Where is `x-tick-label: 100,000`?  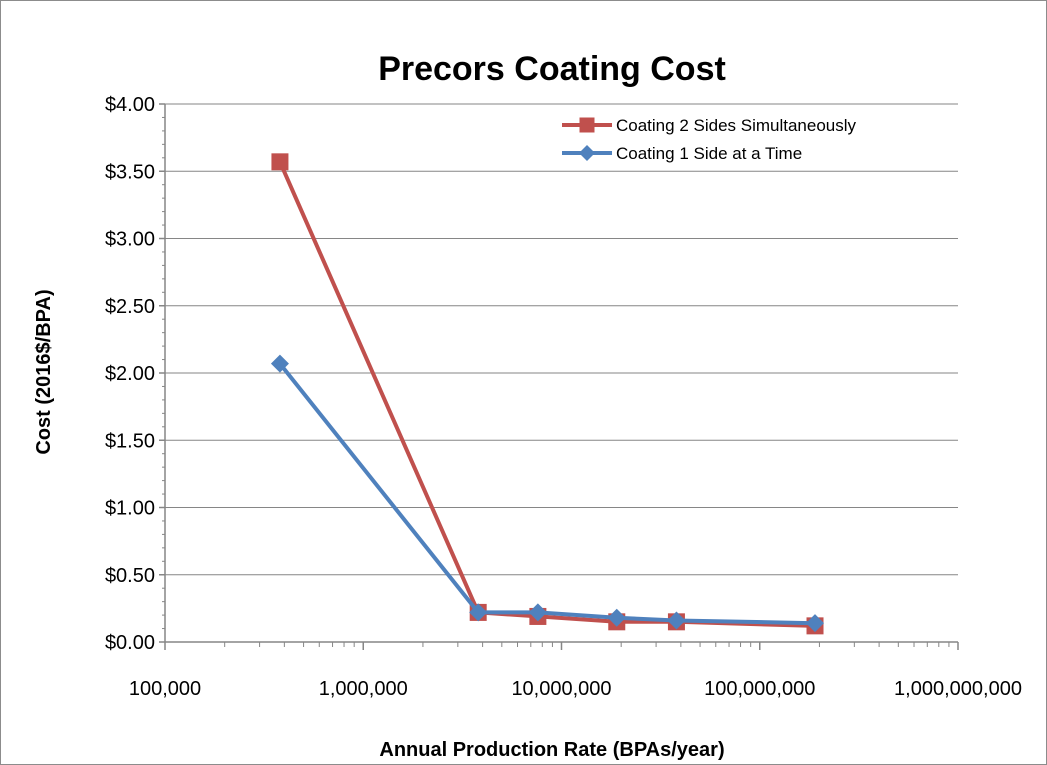 x-tick-label: 100,000 is located at coordinates (165, 689).